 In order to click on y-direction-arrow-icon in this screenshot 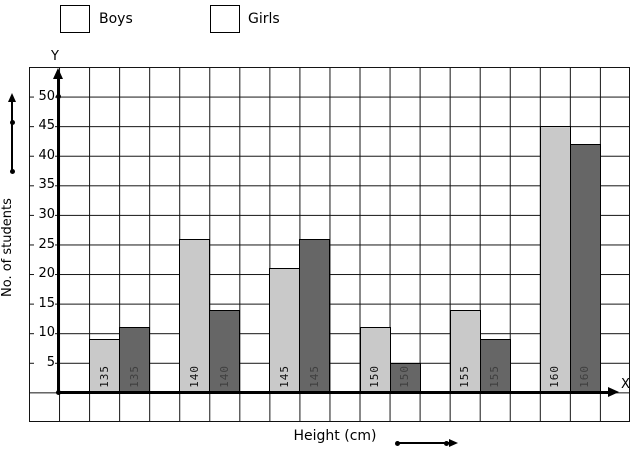, I will do `click(11, 97)`.